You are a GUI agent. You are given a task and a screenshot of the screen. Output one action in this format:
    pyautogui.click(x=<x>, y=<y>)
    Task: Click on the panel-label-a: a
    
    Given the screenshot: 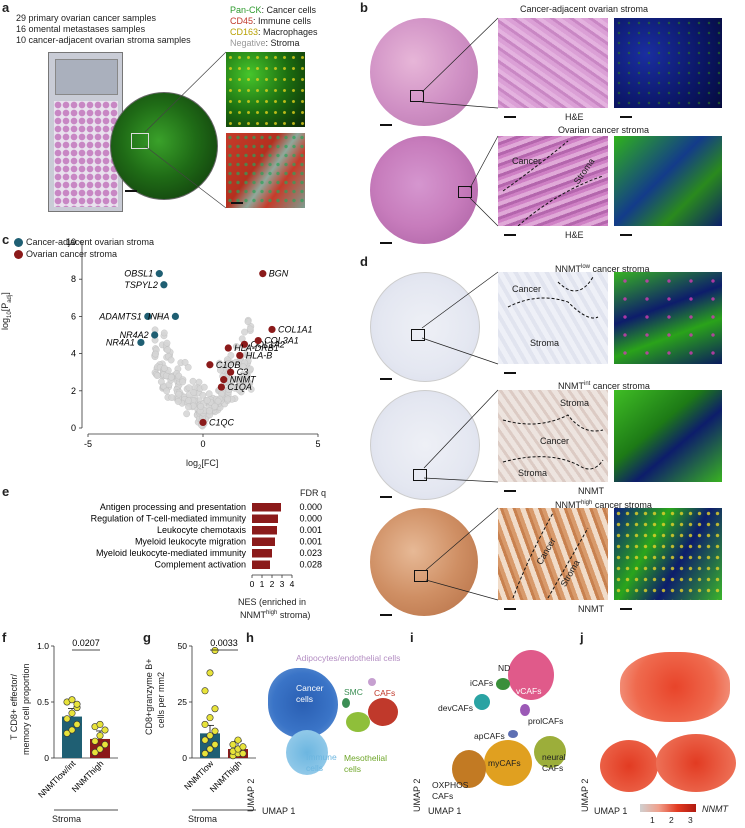 What is the action you would take?
    pyautogui.click(x=6, y=7)
    